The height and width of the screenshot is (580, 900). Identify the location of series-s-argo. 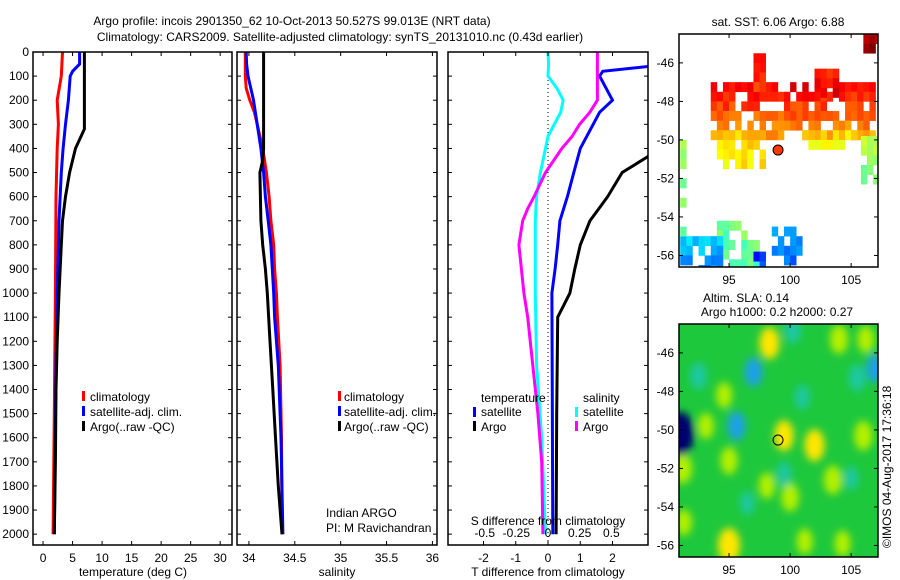
(558, 293).